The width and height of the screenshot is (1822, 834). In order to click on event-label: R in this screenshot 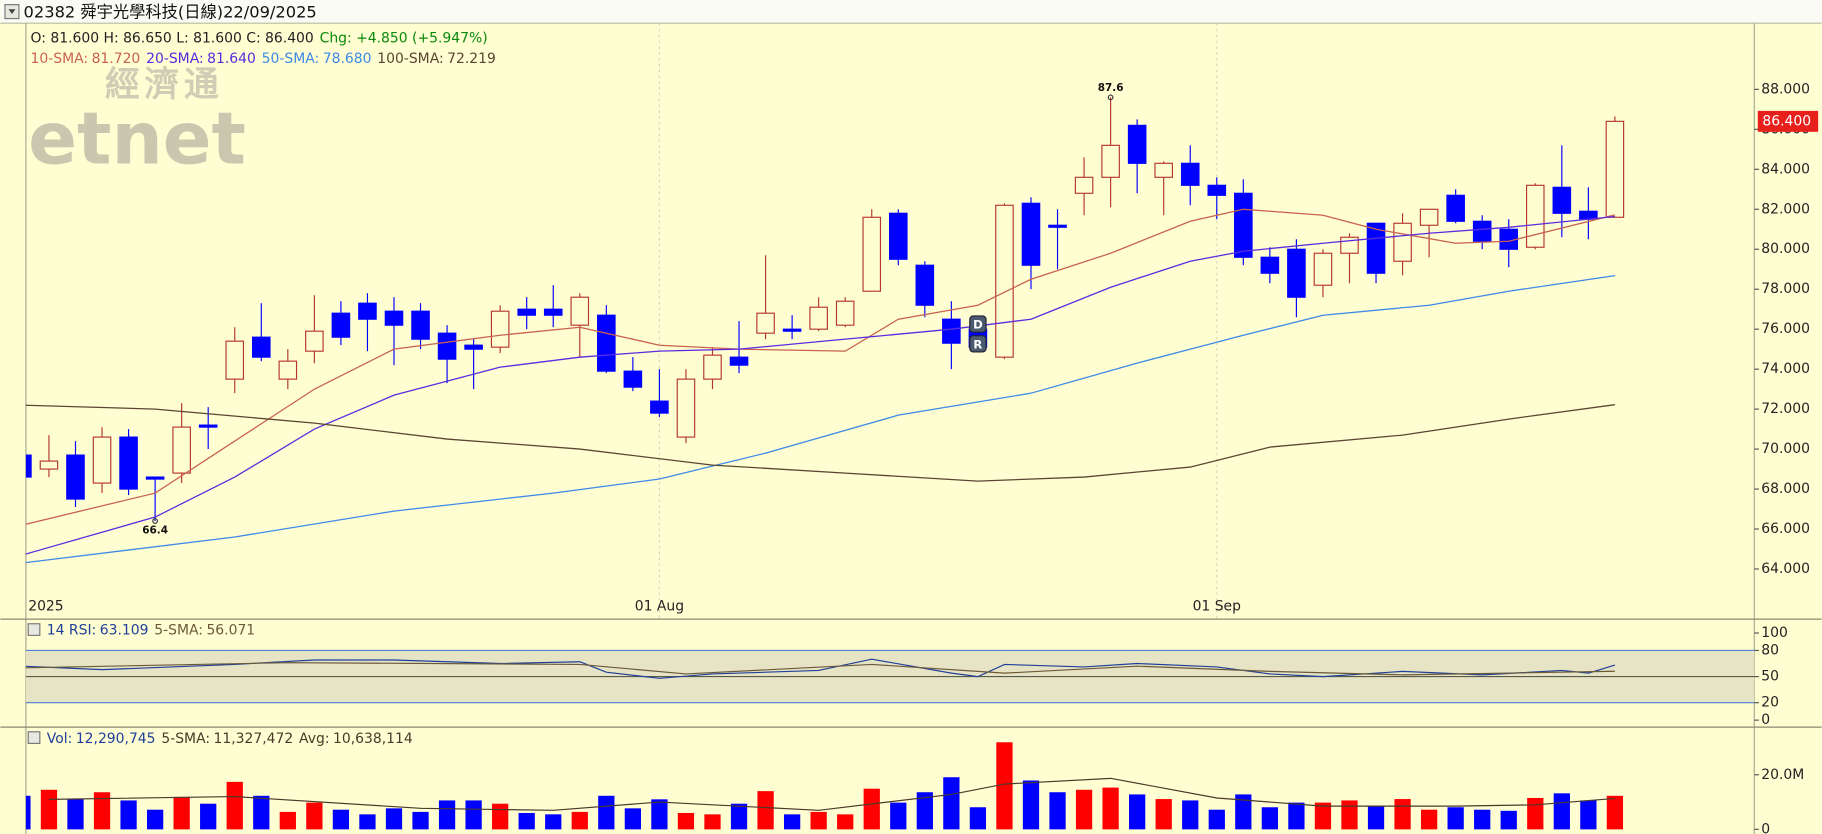, I will do `click(977, 344)`.